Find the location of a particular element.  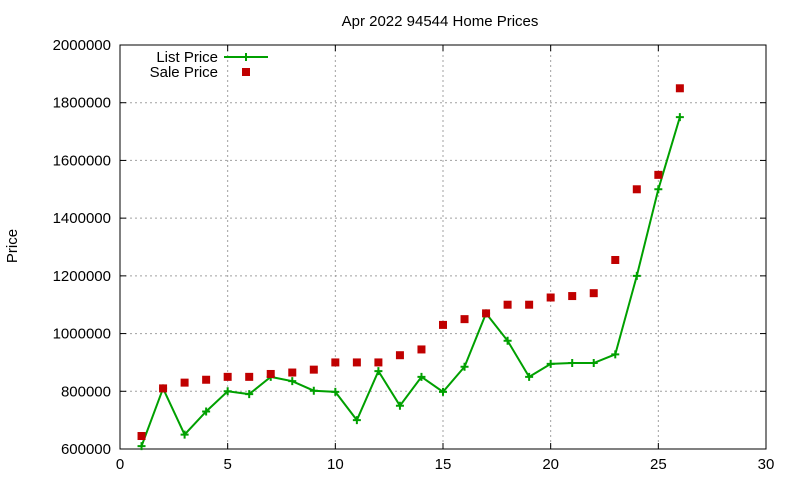

legend-sale-price-marker is located at coordinates (246, 72).